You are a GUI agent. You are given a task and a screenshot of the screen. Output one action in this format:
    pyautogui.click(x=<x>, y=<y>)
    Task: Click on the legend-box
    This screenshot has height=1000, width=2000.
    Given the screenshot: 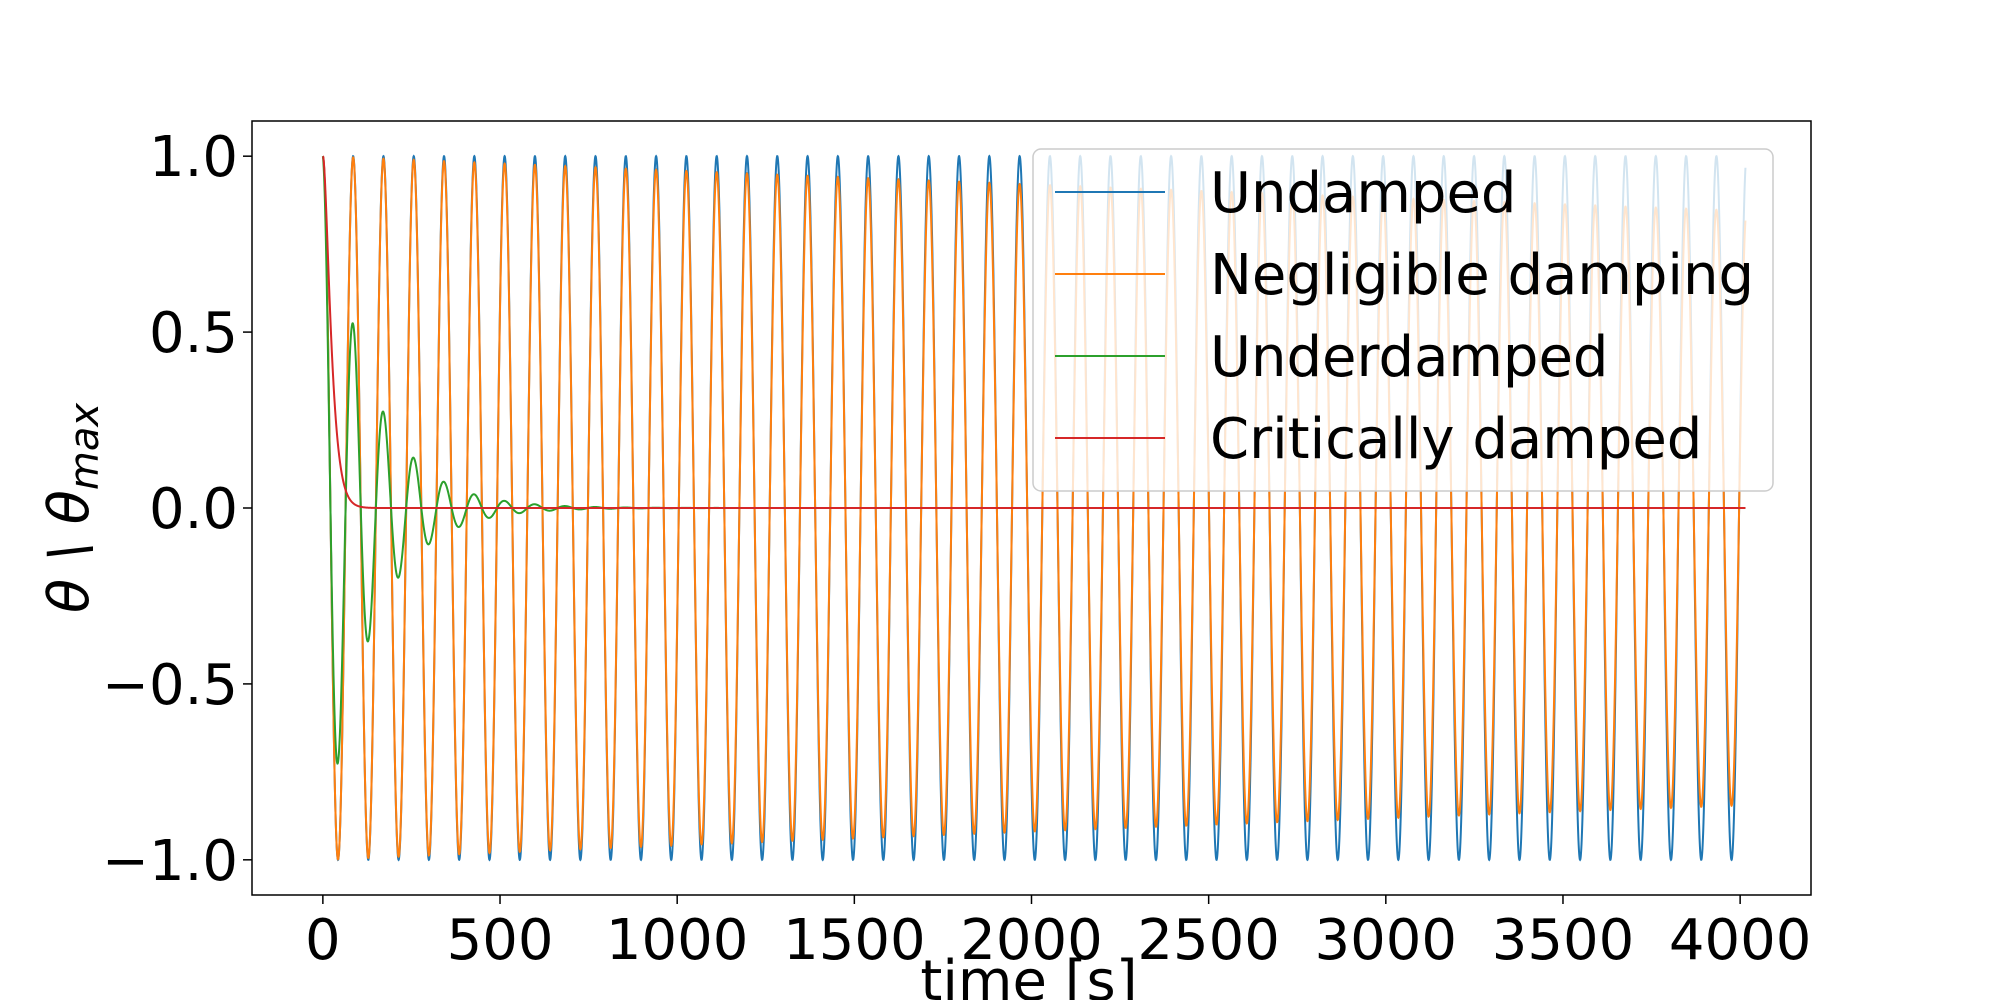 What is the action you would take?
    pyautogui.click(x=1403, y=320)
    